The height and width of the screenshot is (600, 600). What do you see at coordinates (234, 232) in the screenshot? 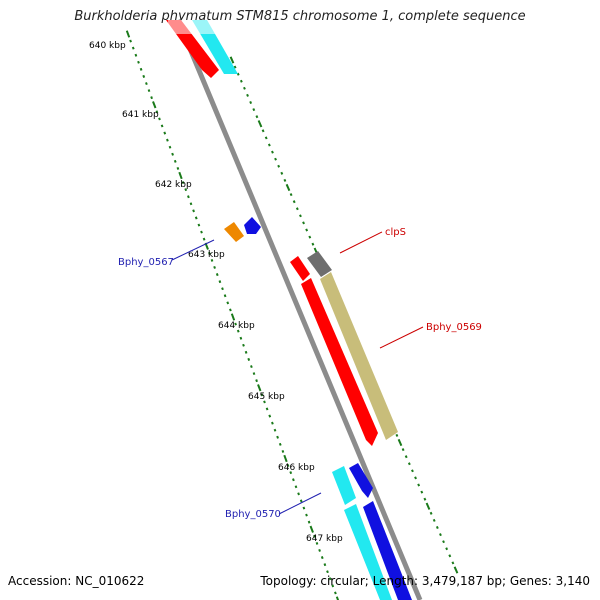
I see `gene-orange` at bounding box center [234, 232].